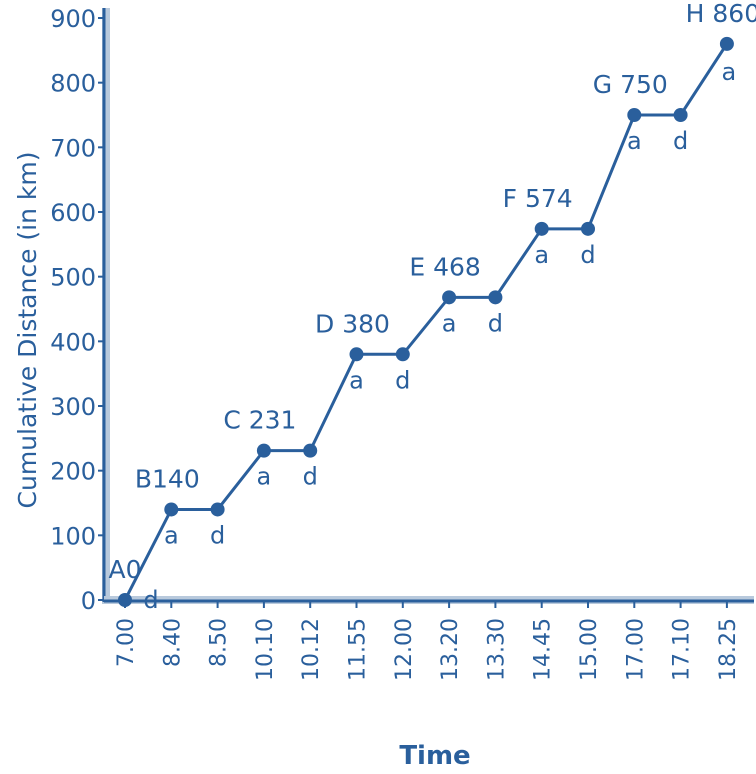  What do you see at coordinates (73, 342) in the screenshot?
I see `y-tick-label: 400` at bounding box center [73, 342].